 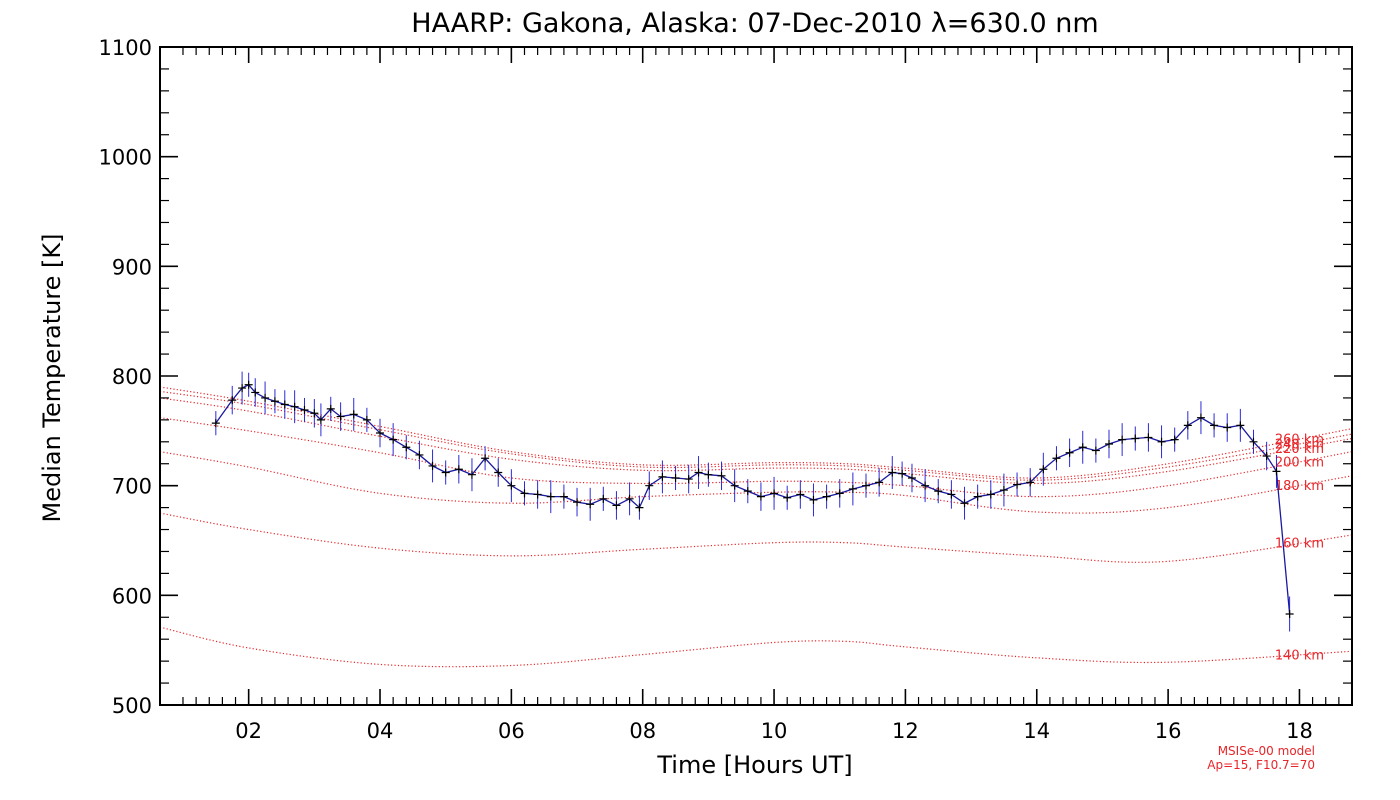 I want to click on model-label-240km: 240 km, so click(x=1299, y=445).